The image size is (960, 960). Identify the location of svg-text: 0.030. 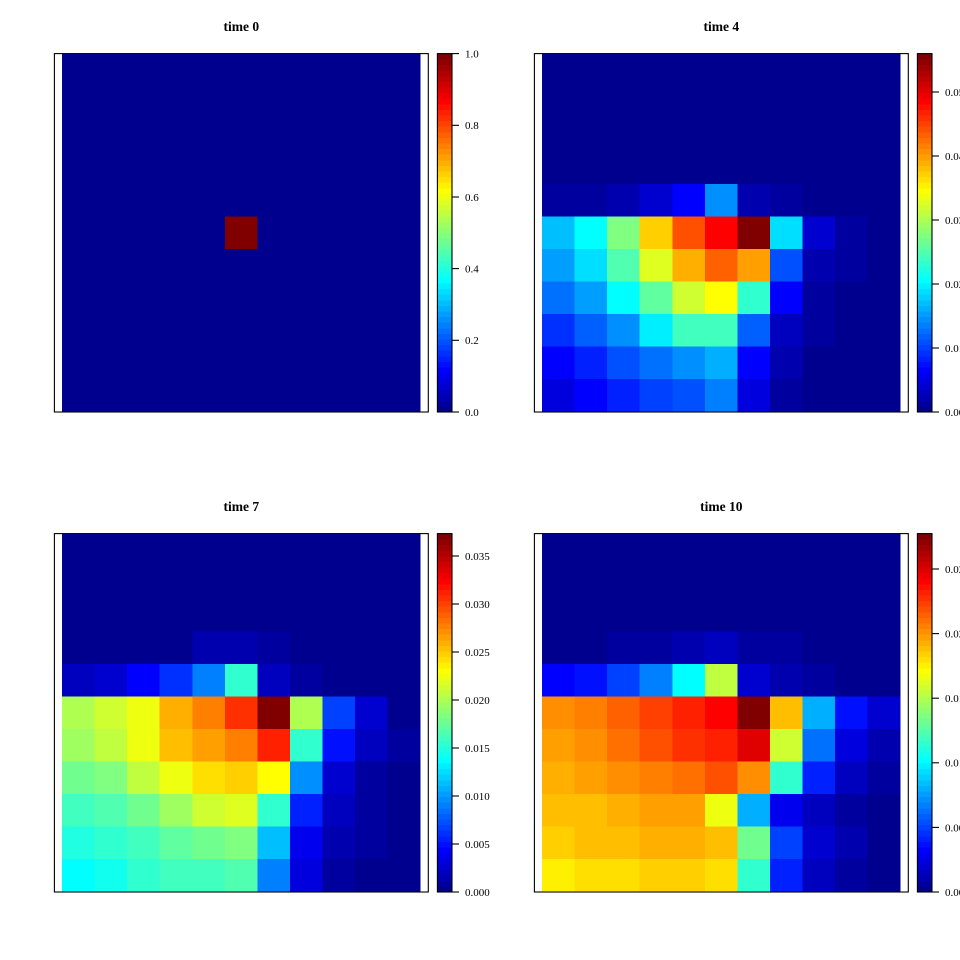
(477, 605).